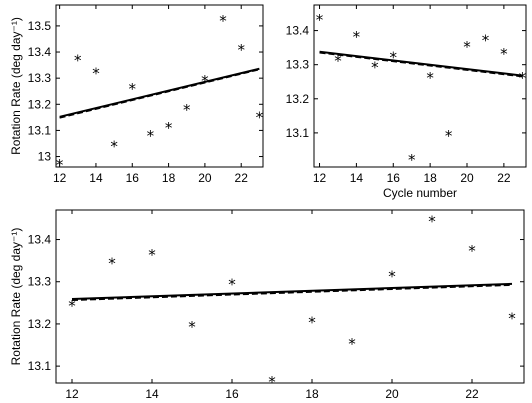  I want to click on y-tick-label: 13.5, so click(40, 26).